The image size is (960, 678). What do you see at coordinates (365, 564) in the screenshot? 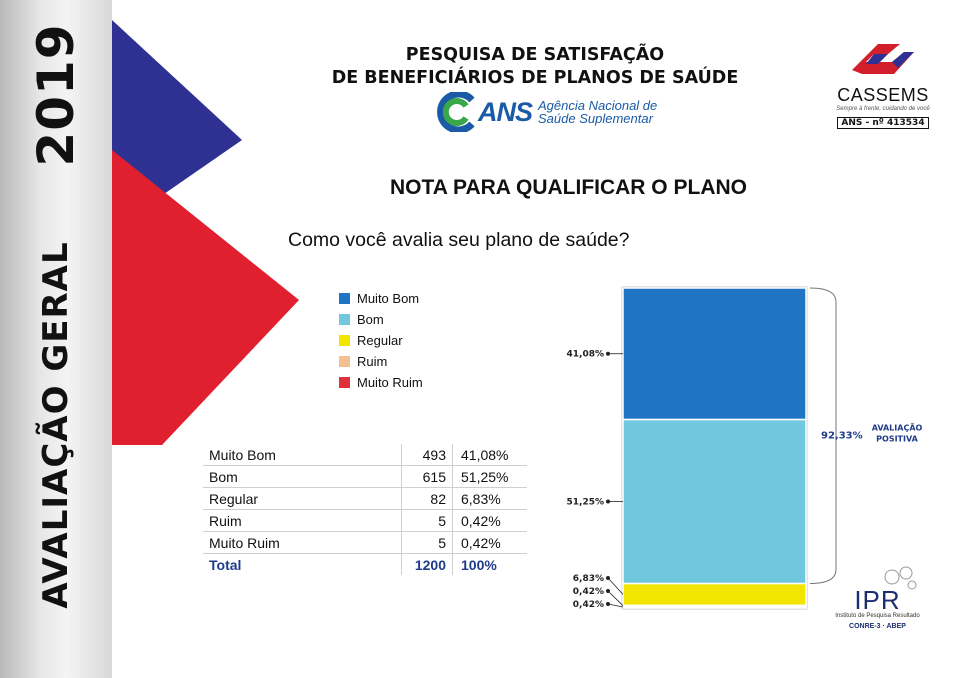
I see `table-total-row: Total 1200 100%` at bounding box center [365, 564].